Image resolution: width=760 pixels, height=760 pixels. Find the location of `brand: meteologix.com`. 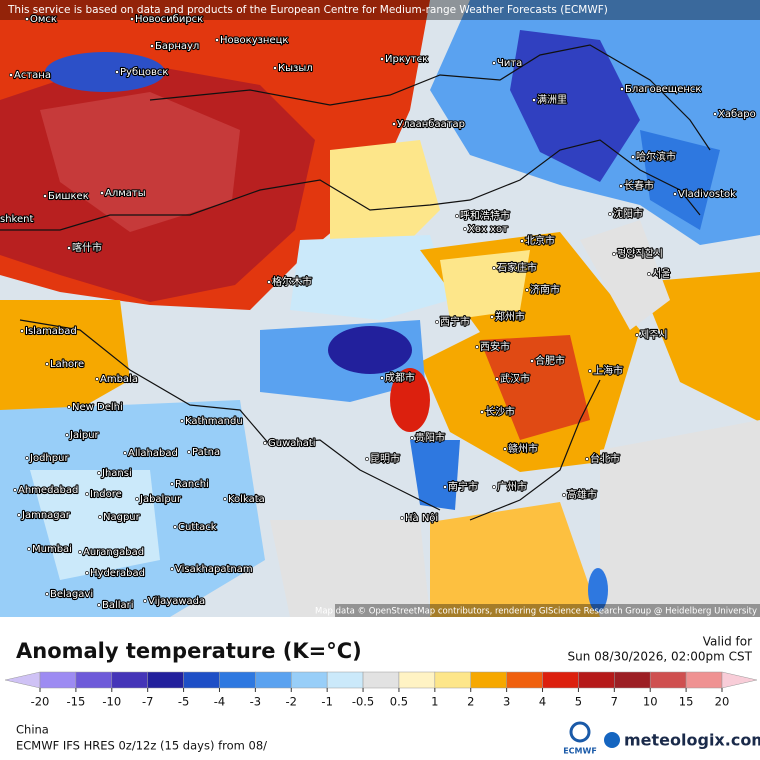

brand: meteologix.com is located at coordinates (692, 740).